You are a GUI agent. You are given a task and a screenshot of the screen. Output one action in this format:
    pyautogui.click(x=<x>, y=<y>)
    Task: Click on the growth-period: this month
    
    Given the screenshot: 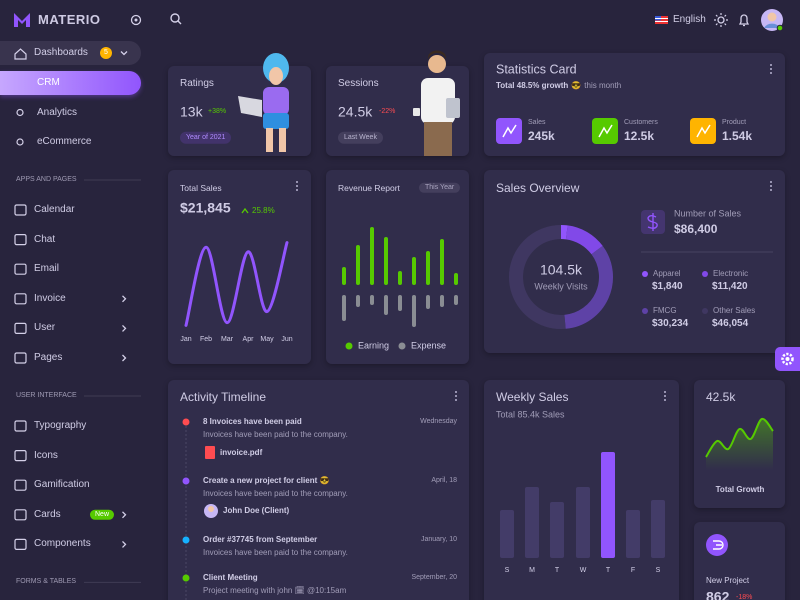 What is the action you would take?
    pyautogui.click(x=603, y=86)
    